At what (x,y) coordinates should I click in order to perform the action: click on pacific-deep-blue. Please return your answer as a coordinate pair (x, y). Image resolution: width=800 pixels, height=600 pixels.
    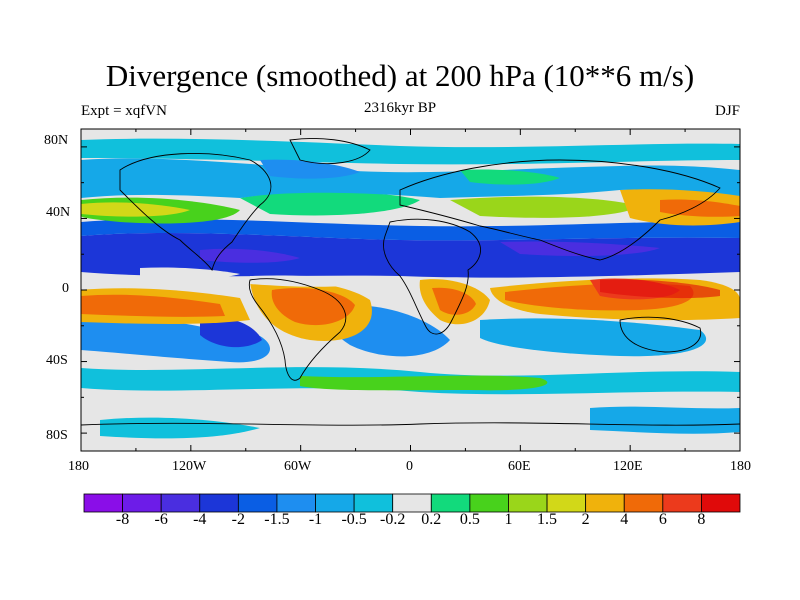
    Looking at the image, I should click on (231, 332).